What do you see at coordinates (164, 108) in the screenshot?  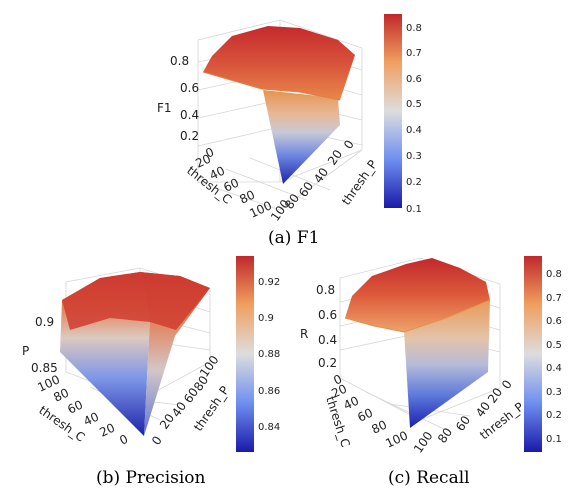 I see `f1-zlabel: F1` at bounding box center [164, 108].